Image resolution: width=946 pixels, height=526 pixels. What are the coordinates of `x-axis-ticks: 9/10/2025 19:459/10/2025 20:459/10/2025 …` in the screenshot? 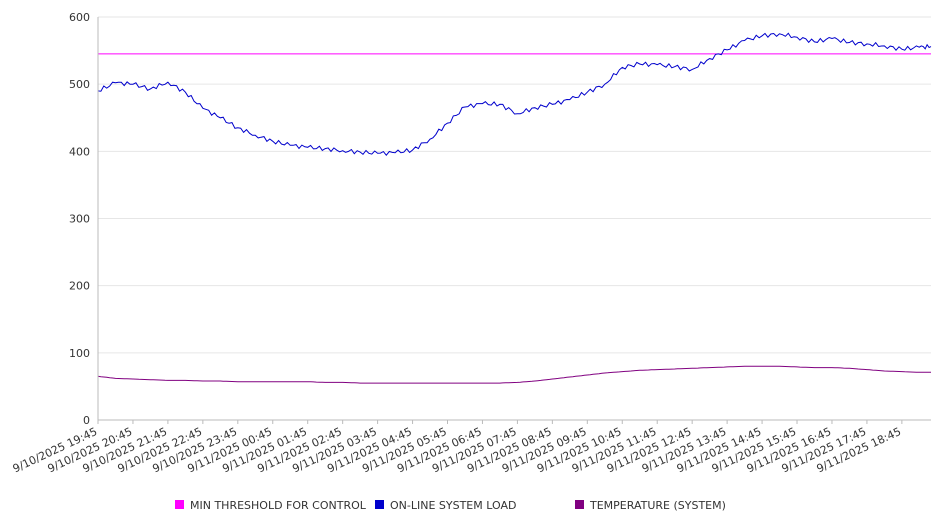 It's located at (457, 447).